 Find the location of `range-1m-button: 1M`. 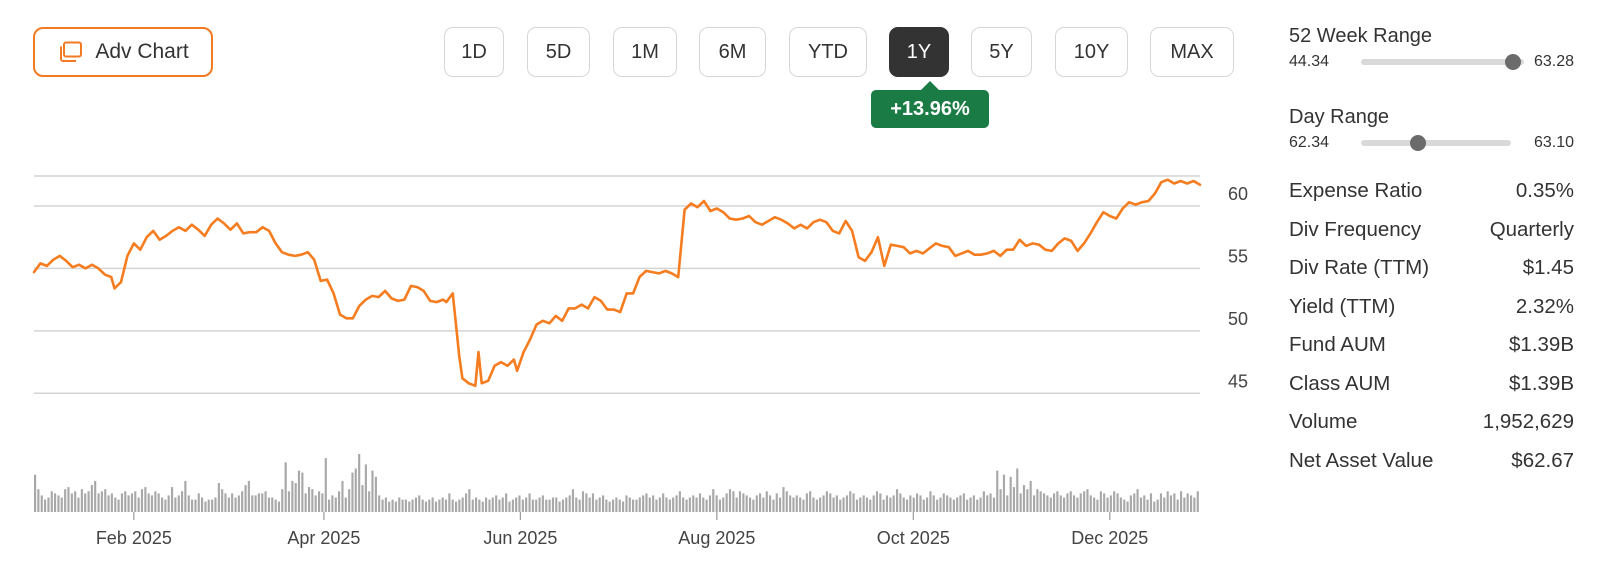

range-1m-button: 1M is located at coordinates (645, 52).